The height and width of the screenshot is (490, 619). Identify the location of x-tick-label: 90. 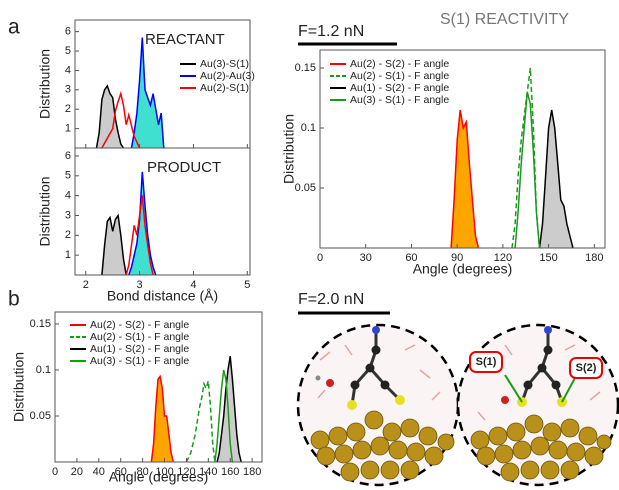
(457, 258).